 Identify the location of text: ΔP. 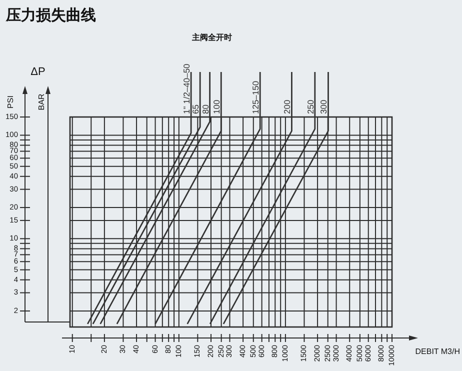
(38, 72).